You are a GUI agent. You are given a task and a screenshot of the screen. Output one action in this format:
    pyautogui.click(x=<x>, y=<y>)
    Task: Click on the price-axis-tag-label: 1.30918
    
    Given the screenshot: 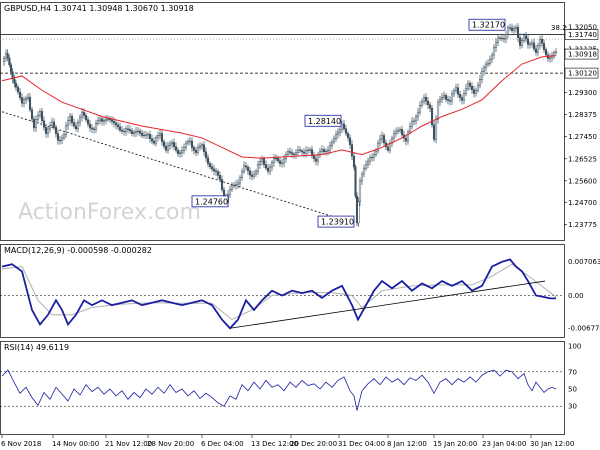 What is the action you would take?
    pyautogui.click(x=582, y=55)
    